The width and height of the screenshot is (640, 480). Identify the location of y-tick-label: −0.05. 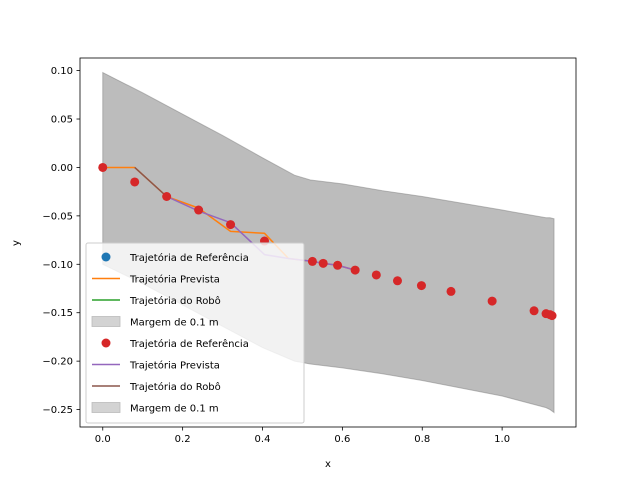
(57, 216).